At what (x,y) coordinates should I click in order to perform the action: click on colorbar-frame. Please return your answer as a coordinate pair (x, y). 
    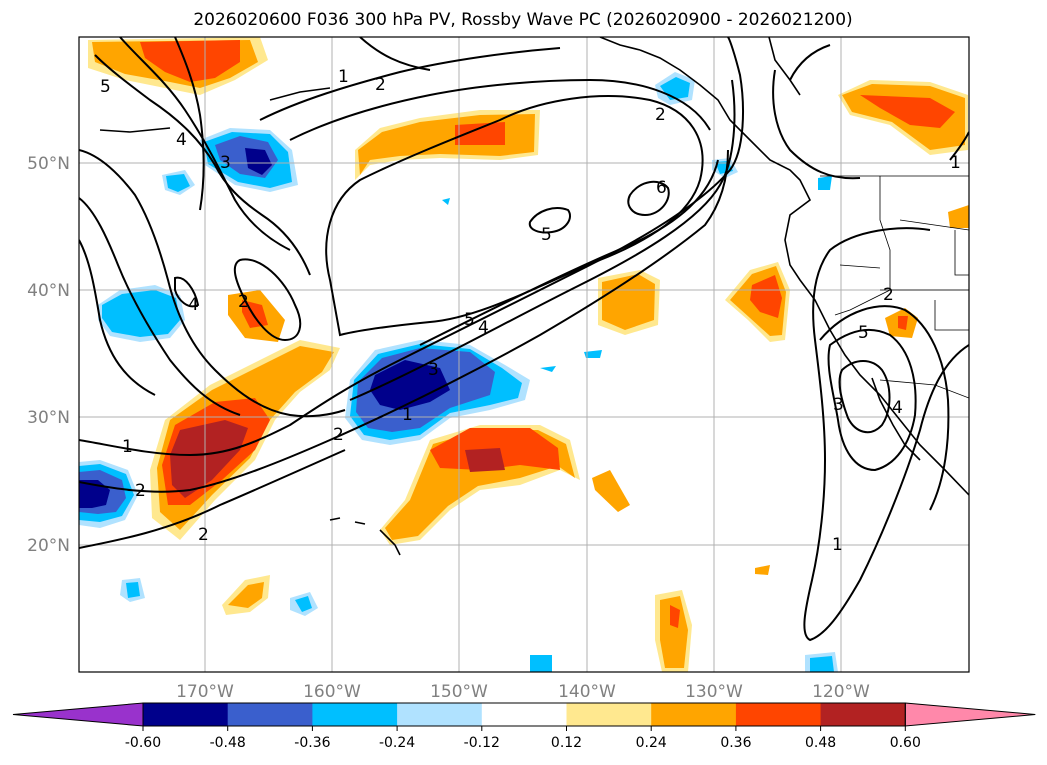
    Looking at the image, I should click on (524, 714).